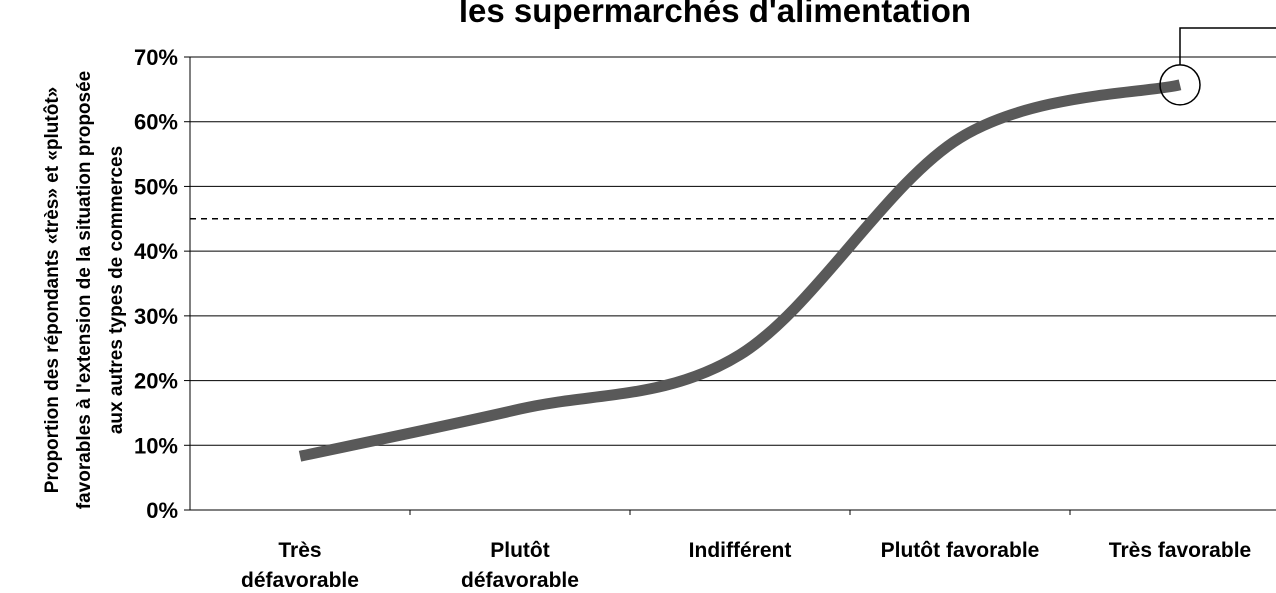 The width and height of the screenshot is (1276, 593). What do you see at coordinates (300, 565) in the screenshot?
I see `x-tick-label: Très défavorable` at bounding box center [300, 565].